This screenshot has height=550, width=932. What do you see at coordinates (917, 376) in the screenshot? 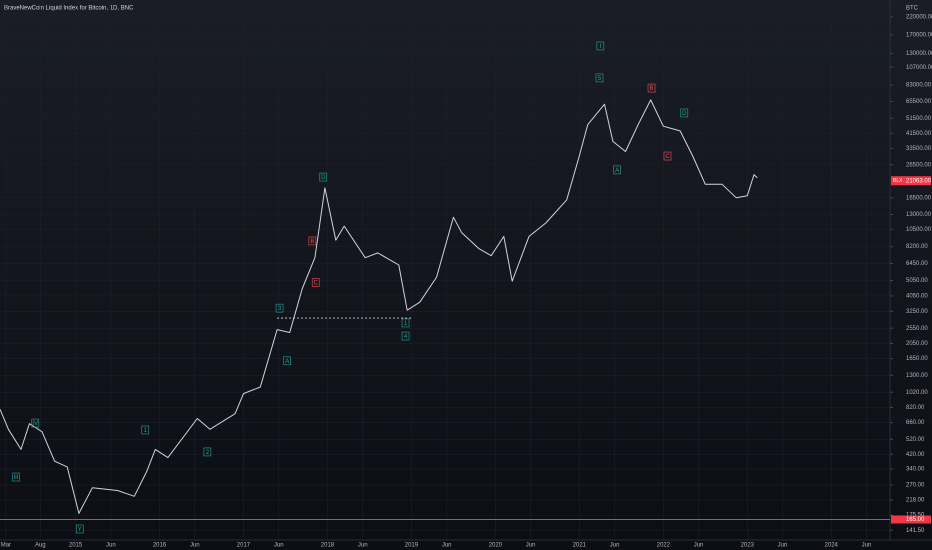
I see `y-tick-label: 1300.00` at bounding box center [917, 376].